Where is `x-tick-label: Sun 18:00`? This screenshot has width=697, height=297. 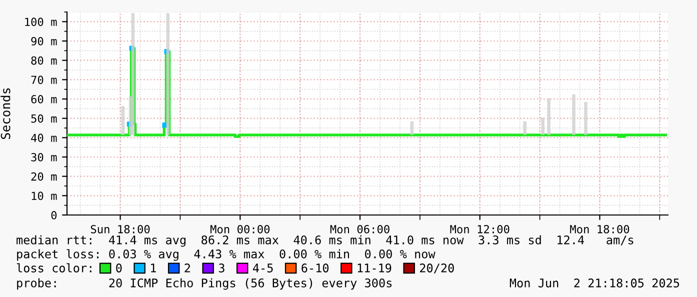 x-tick-label: Sun 18:00 is located at coordinates (120, 229).